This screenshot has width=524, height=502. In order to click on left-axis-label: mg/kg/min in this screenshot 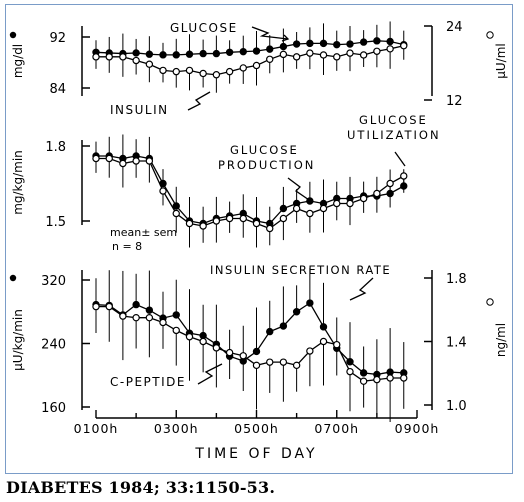, I will do `click(18, 182)`.